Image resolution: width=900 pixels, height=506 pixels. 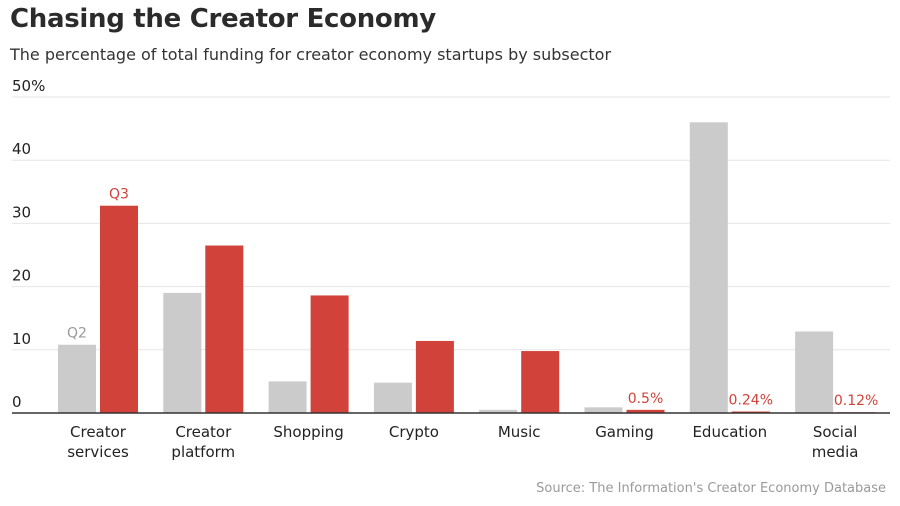 I want to click on category-label: Music, so click(x=519, y=432).